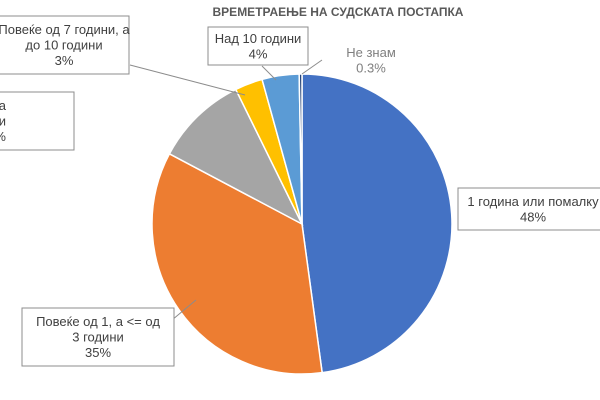 The width and height of the screenshot is (600, 400). Describe the element at coordinates (98, 321) in the screenshot. I see `data-label-1-line-0: Повеќе од 1, а <= од` at that location.